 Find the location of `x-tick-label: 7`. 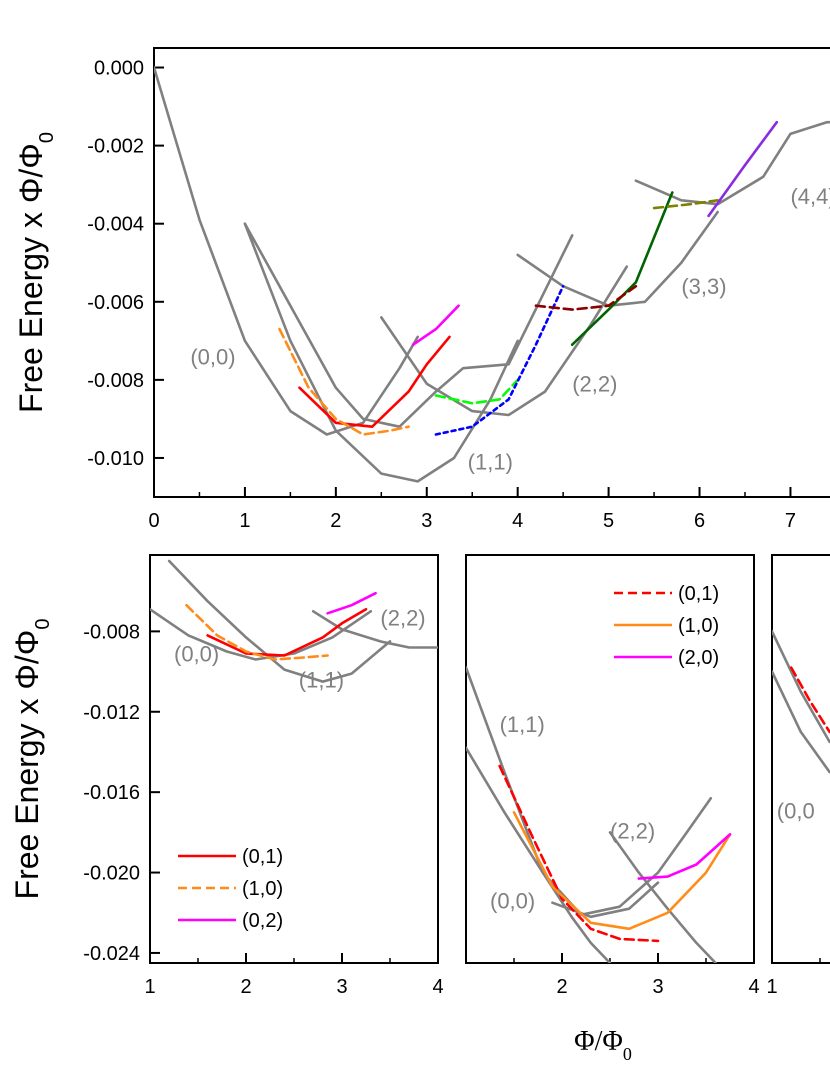

x-tick-label: 7 is located at coordinates (790, 521).